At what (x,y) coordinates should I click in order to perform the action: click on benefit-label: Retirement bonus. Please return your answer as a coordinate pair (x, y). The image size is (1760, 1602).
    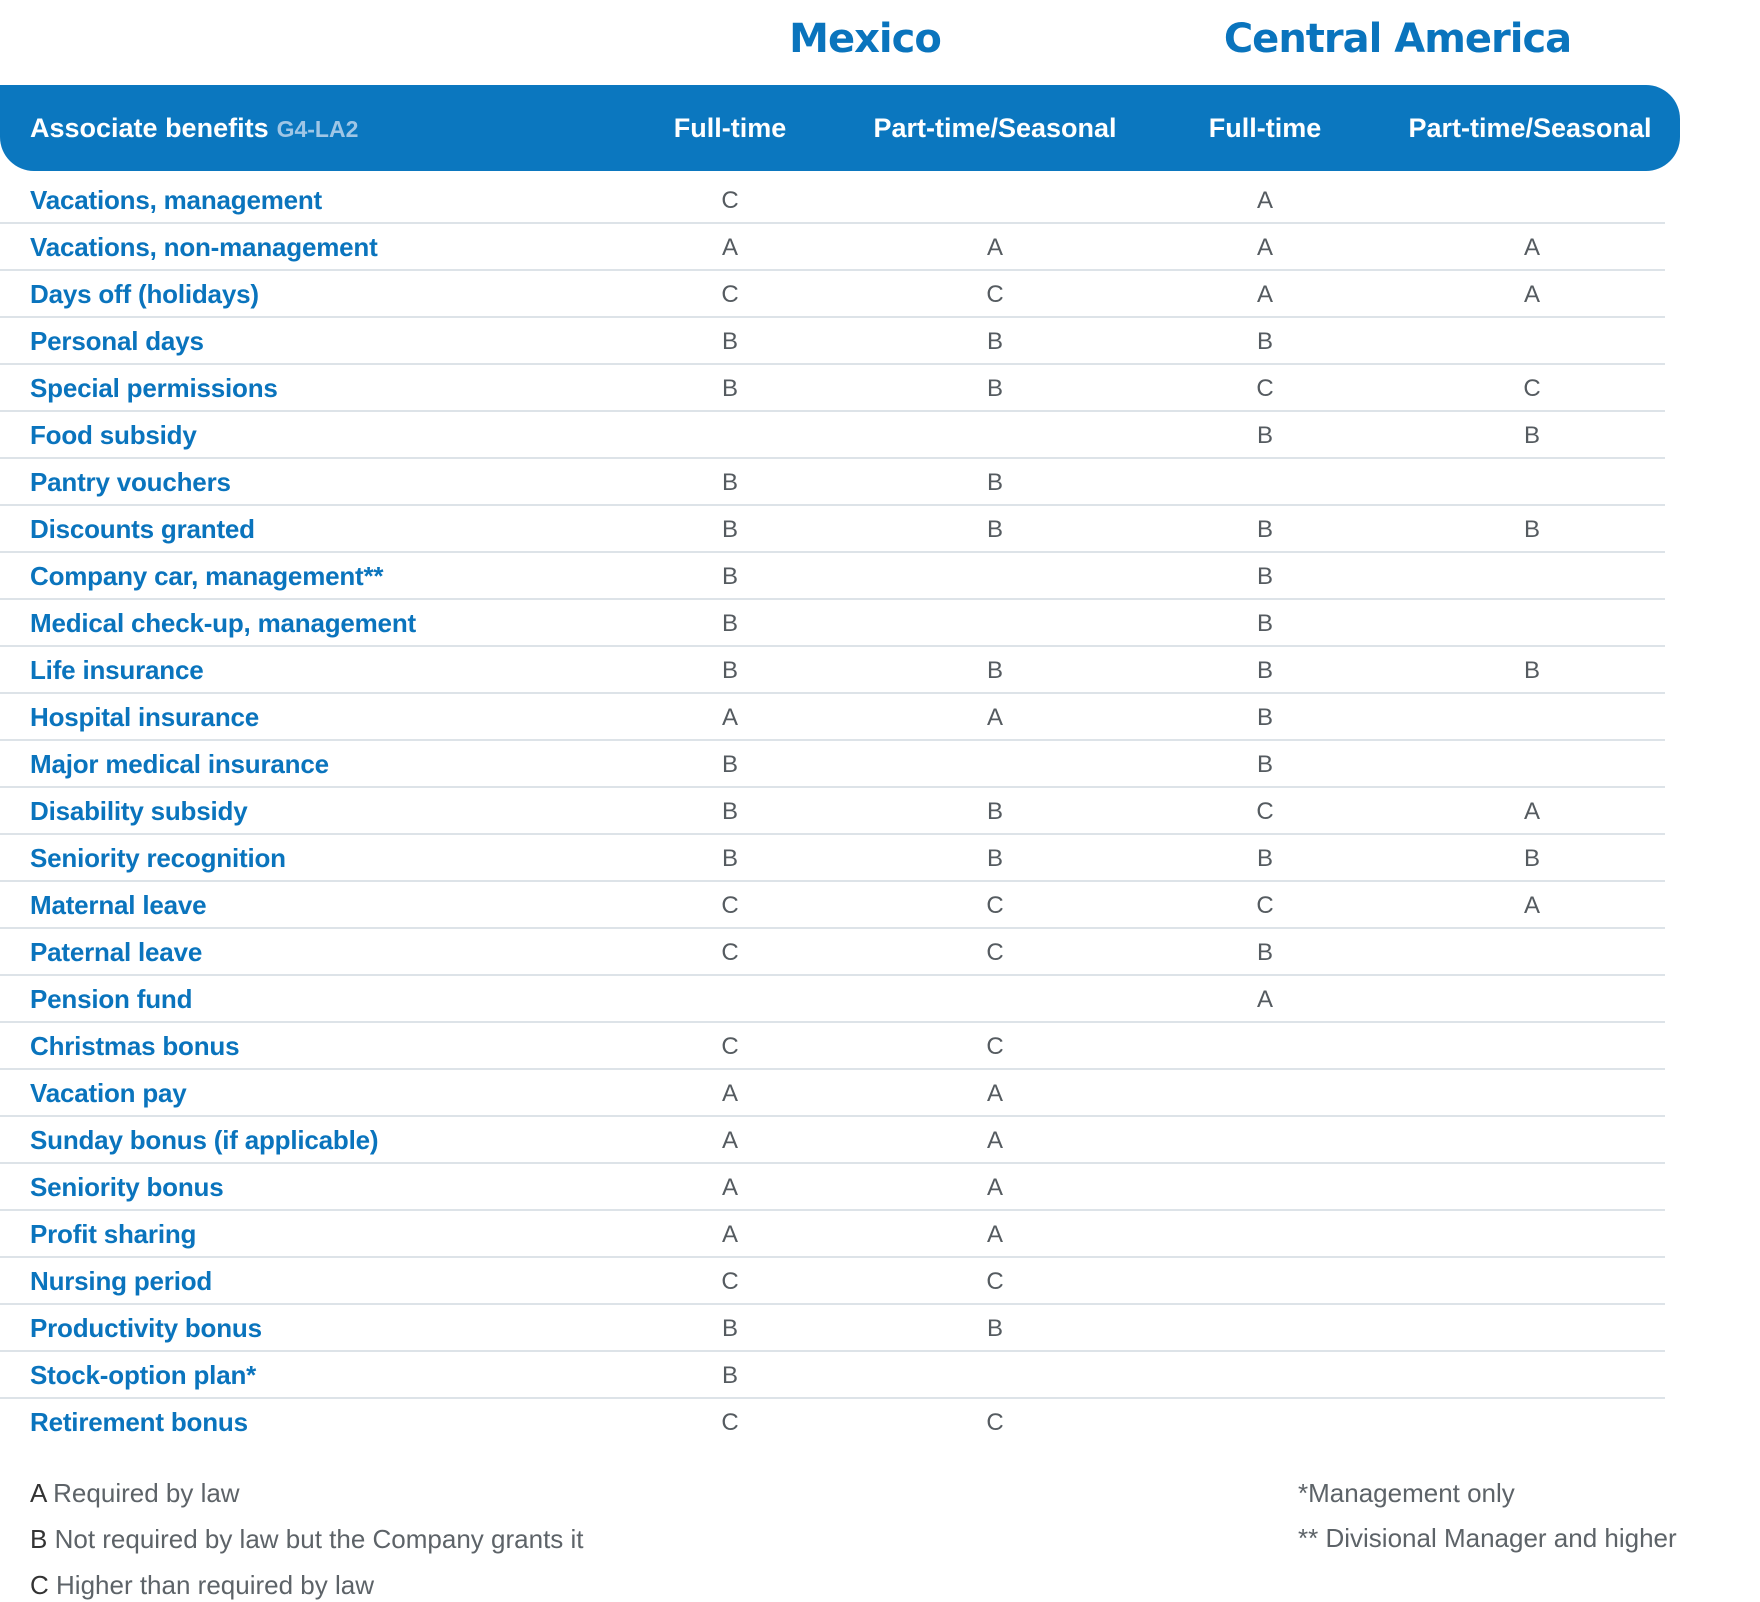
    Looking at the image, I should click on (139, 1422).